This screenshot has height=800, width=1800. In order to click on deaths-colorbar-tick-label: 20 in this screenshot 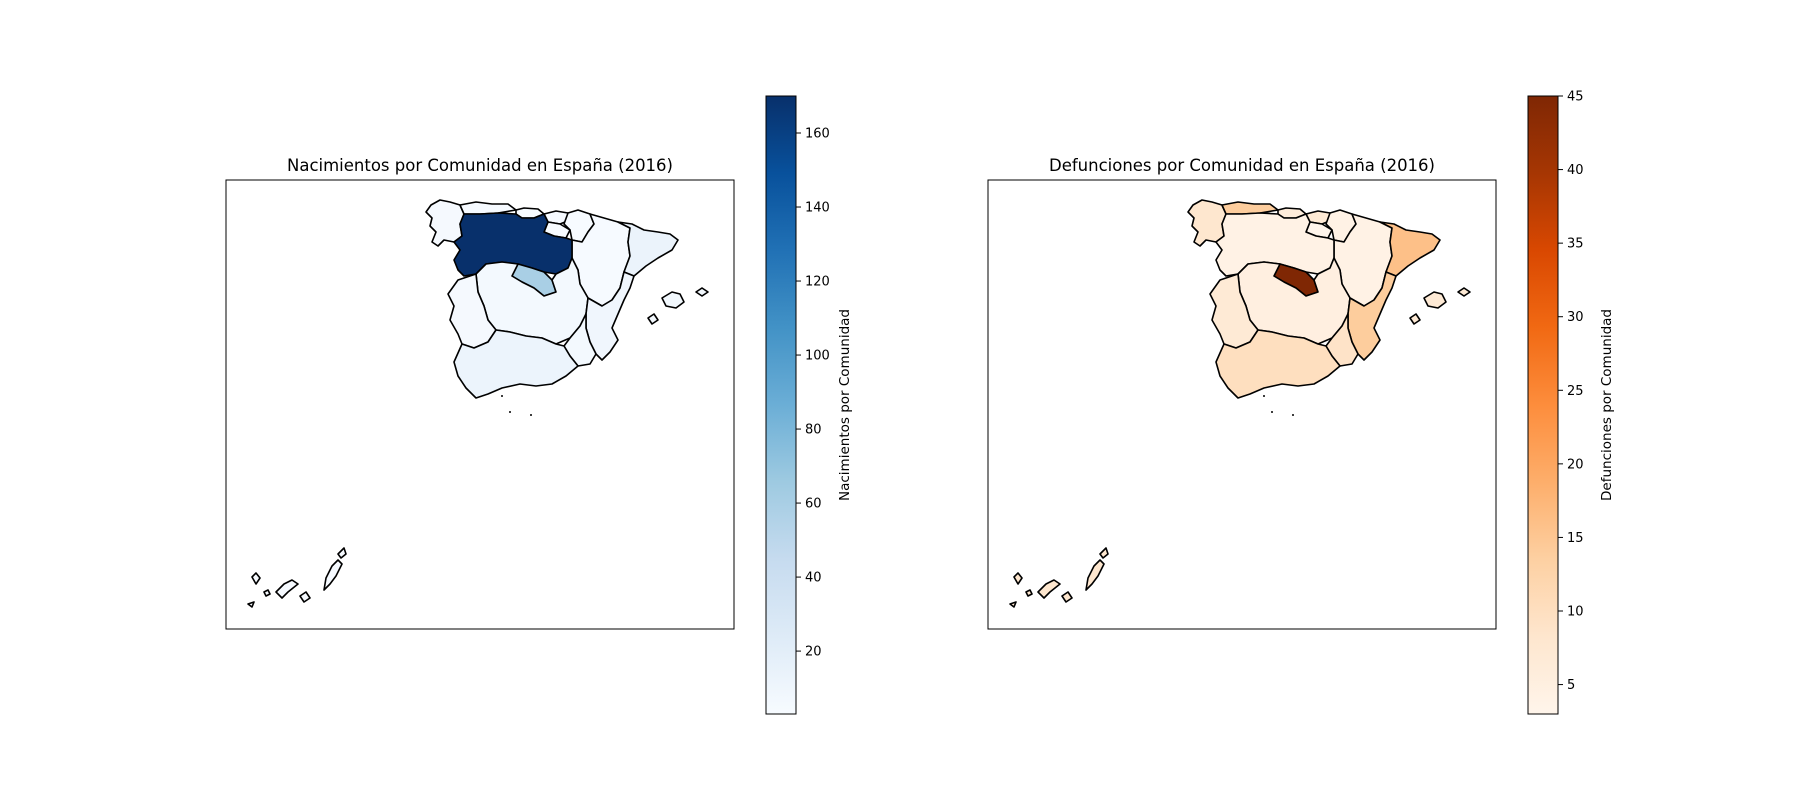, I will do `click(1575, 464)`.